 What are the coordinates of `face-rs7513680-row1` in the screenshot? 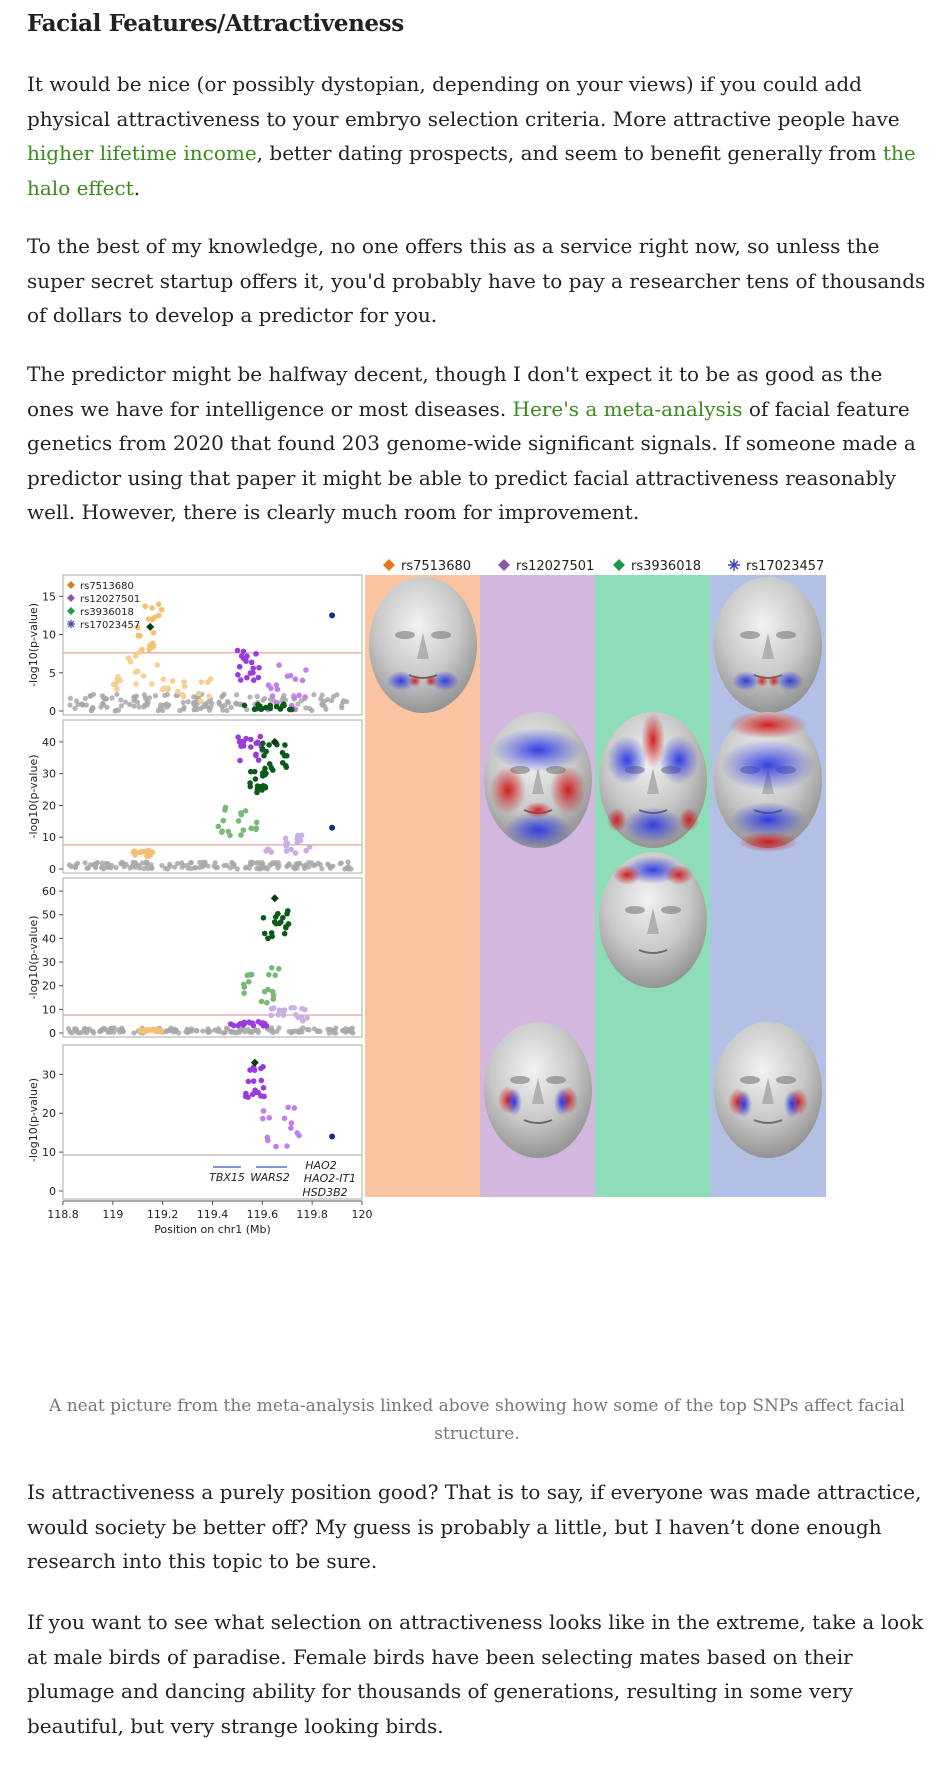 It's located at (423, 645).